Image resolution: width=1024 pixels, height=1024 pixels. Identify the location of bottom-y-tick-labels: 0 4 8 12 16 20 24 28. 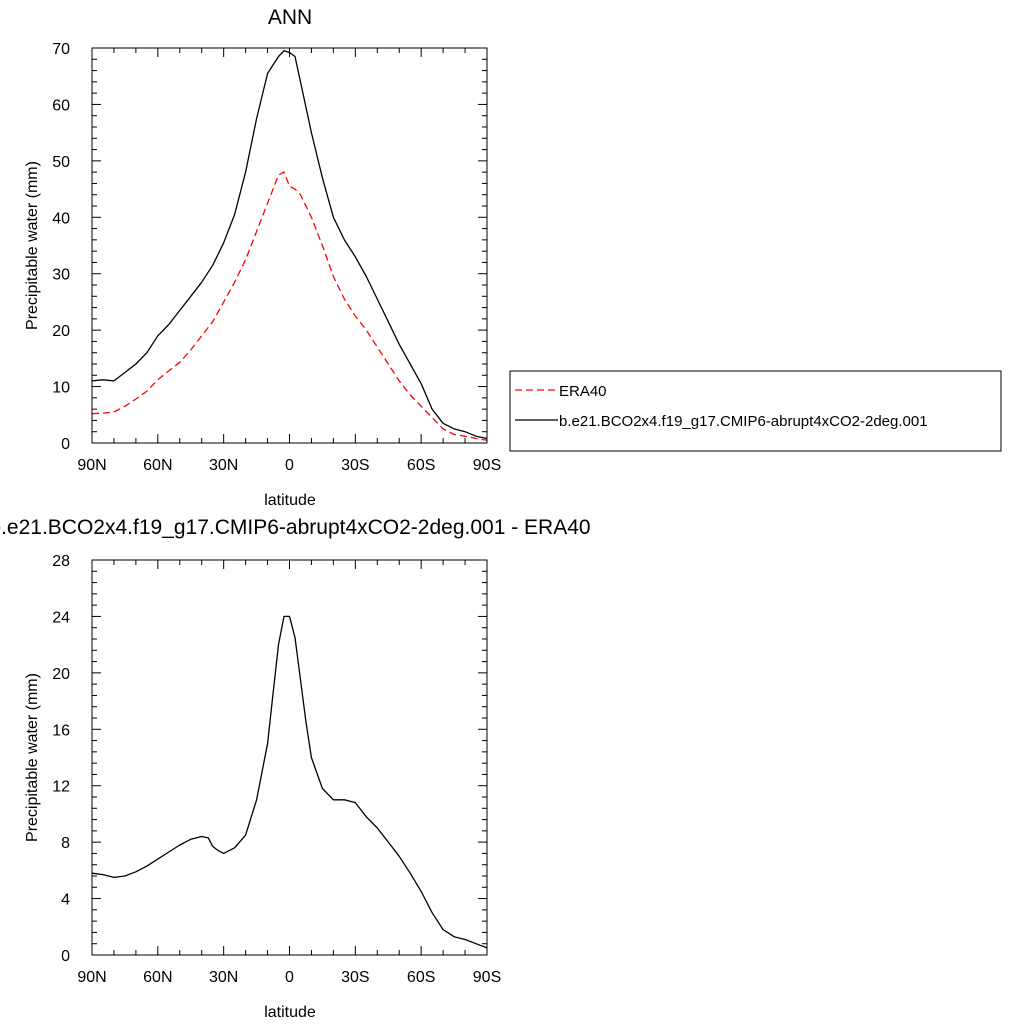
(61, 759).